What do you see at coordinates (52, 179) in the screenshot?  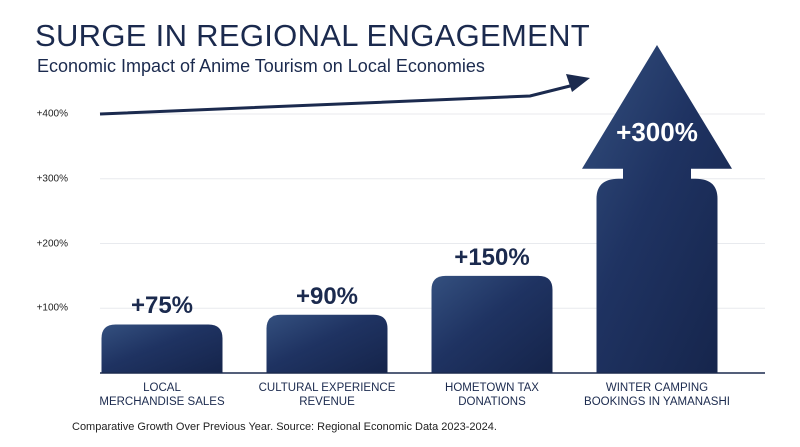 I see `y-tick-label: +300%` at bounding box center [52, 179].